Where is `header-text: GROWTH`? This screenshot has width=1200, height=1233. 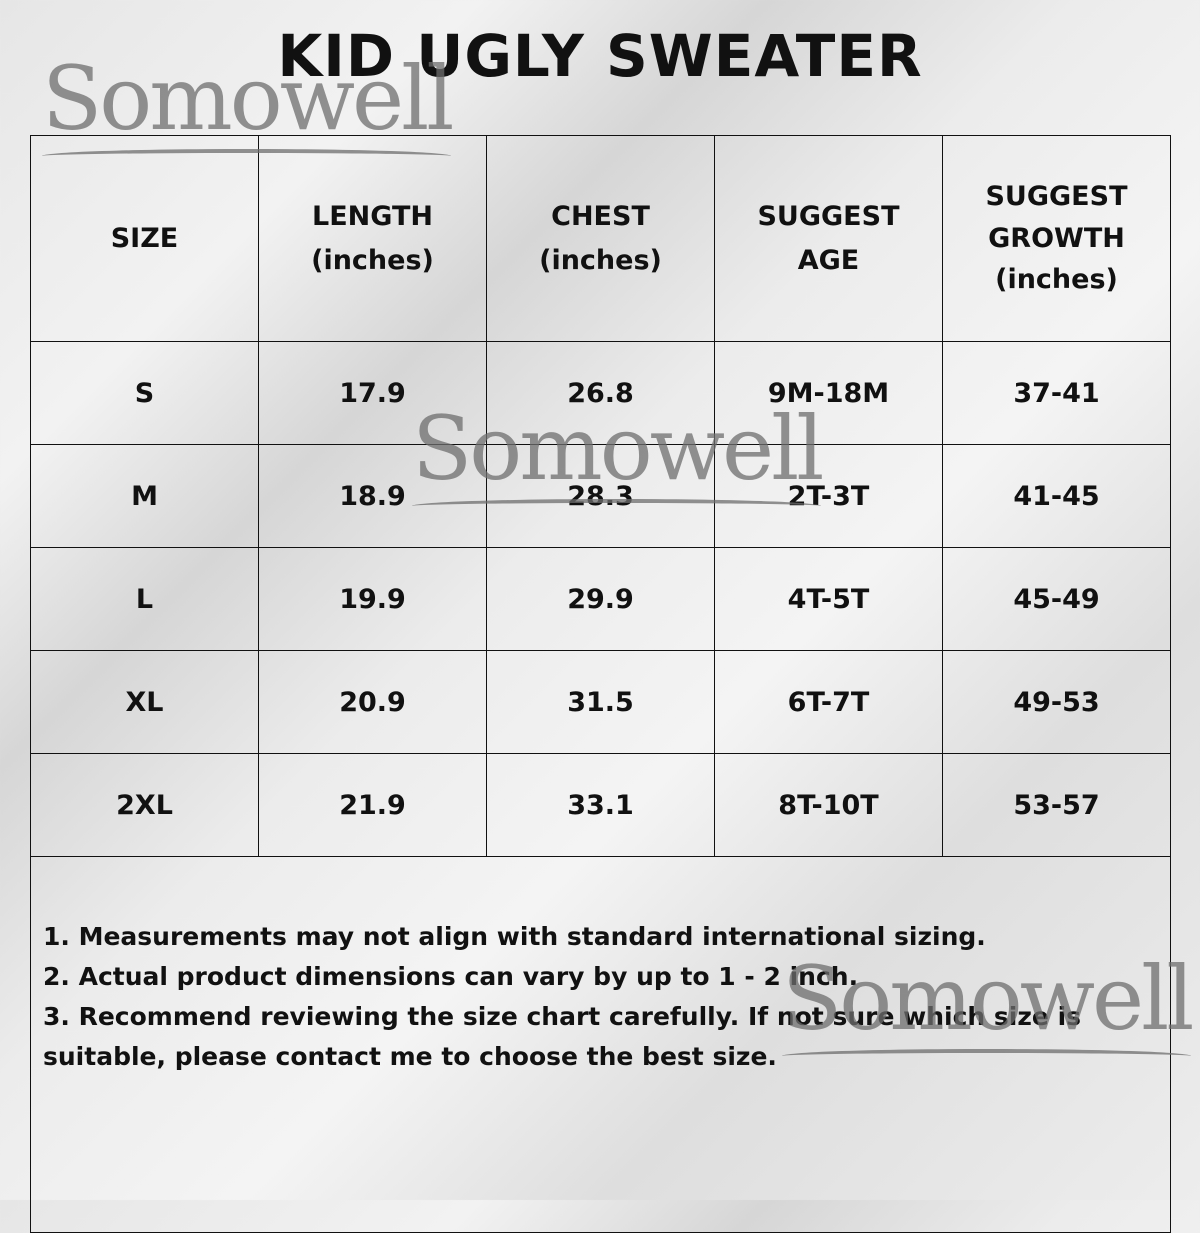 header-text: GROWTH is located at coordinates (1056, 238).